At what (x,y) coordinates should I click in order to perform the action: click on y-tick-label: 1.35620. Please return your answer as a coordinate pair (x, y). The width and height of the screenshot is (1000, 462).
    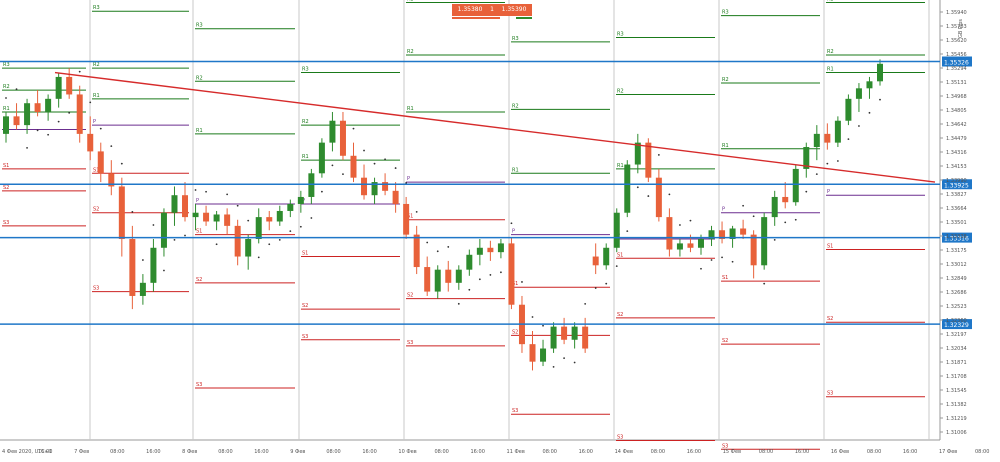
    Looking at the image, I should click on (956, 41).